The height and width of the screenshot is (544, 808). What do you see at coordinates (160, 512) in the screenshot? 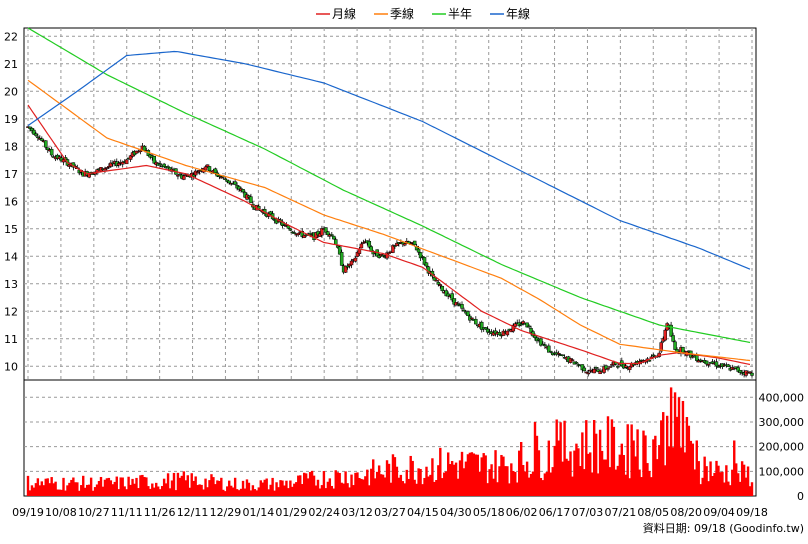
I see `date-tick-label: 11/26` at bounding box center [160, 512].